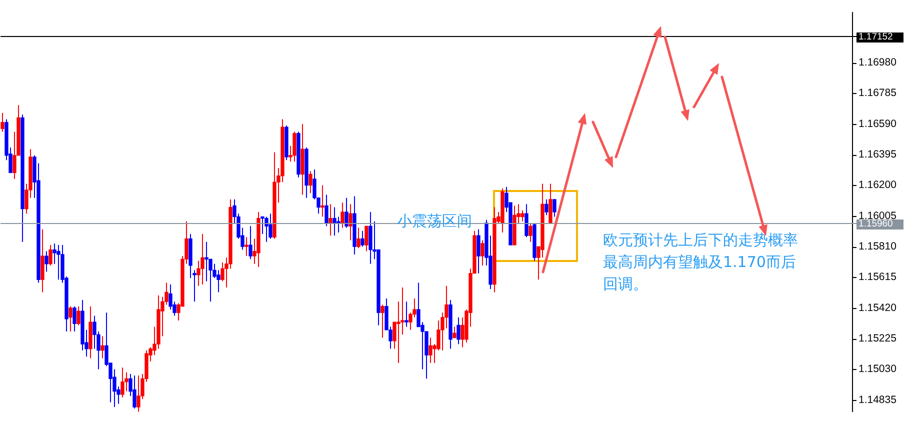  Describe the element at coordinates (877, 246) in the screenshot. I see `y-tick-label: 1.15810` at that location.